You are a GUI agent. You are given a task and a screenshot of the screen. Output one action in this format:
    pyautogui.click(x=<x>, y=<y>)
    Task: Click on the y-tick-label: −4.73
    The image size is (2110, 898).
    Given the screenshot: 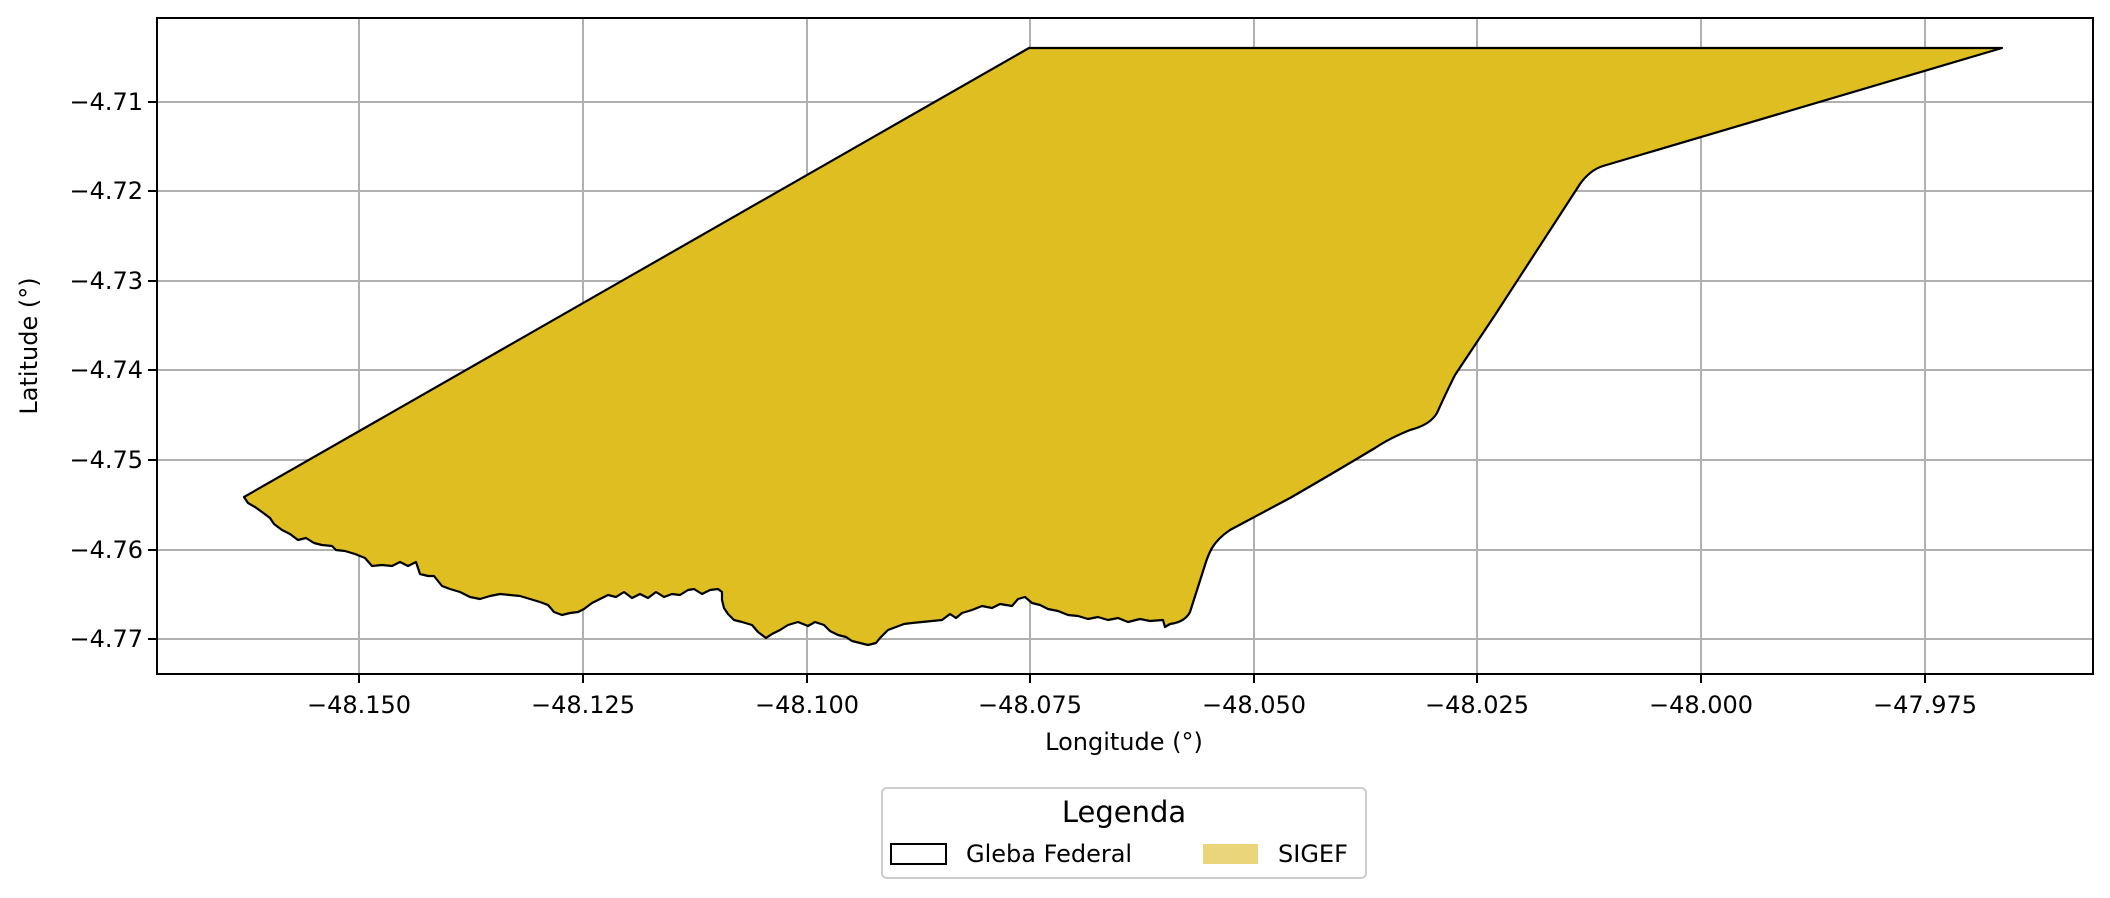 What is the action you would take?
    pyautogui.click(x=106, y=281)
    